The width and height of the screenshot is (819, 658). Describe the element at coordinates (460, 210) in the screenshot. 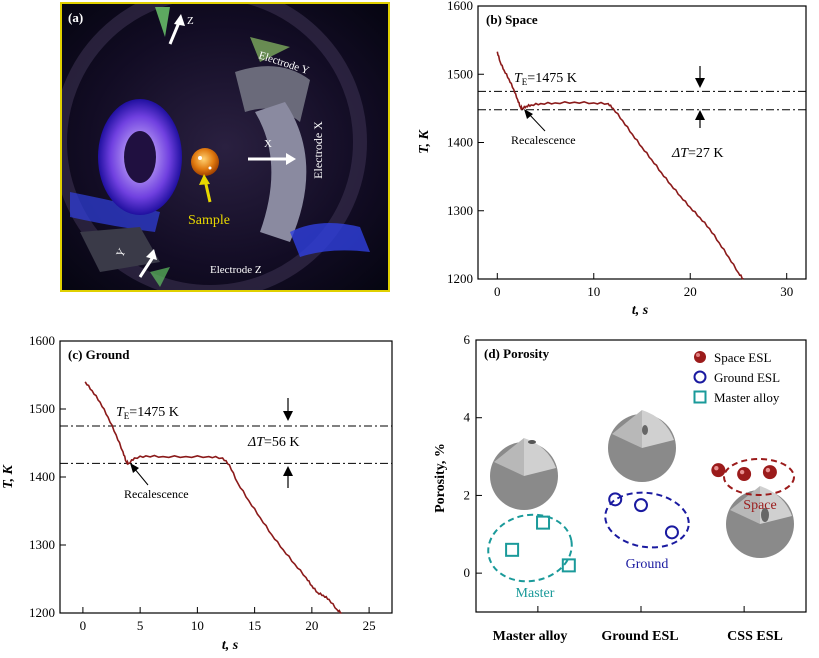

I see `b-ytick-label: 1300` at that location.